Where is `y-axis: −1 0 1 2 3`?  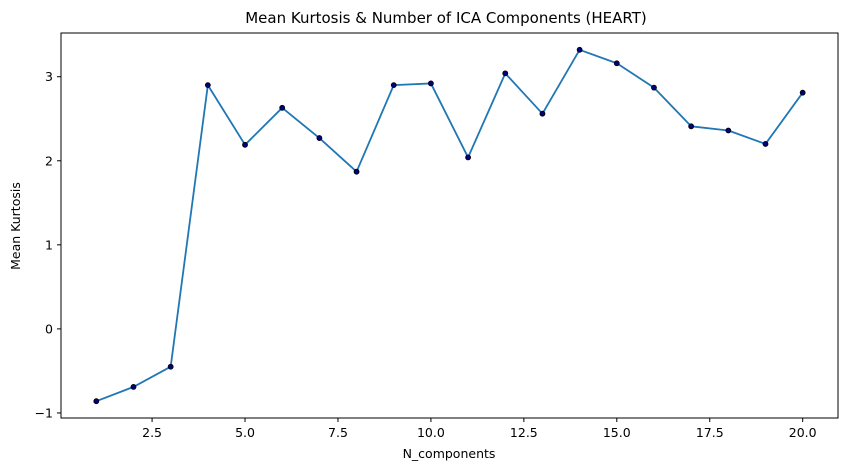
y-axis: −1 0 1 2 3 is located at coordinates (48, 244).